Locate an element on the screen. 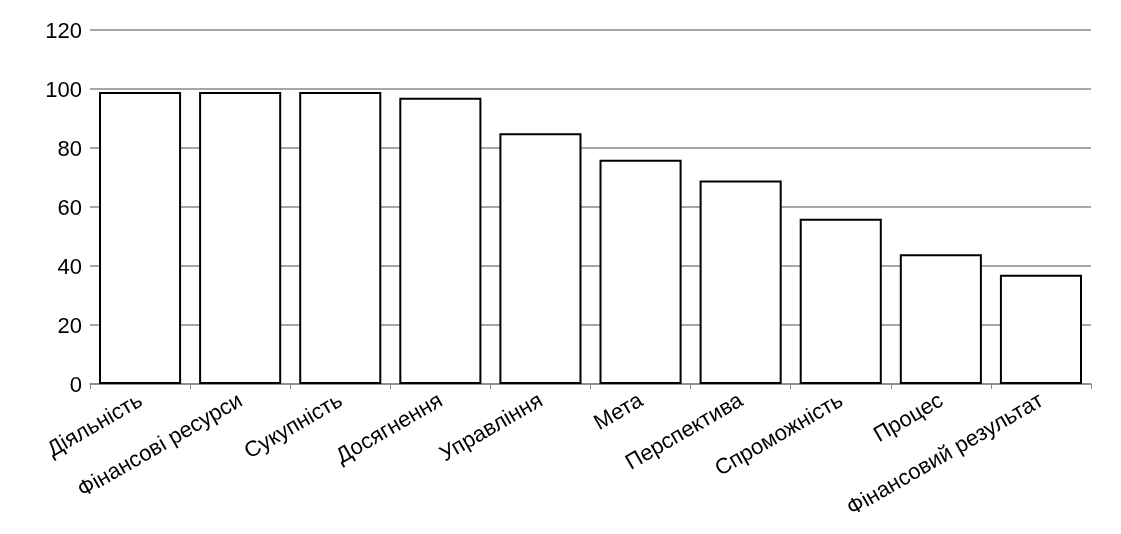 This screenshot has width=1121, height=534. y-tick-label: 40 is located at coordinates (69, 266).